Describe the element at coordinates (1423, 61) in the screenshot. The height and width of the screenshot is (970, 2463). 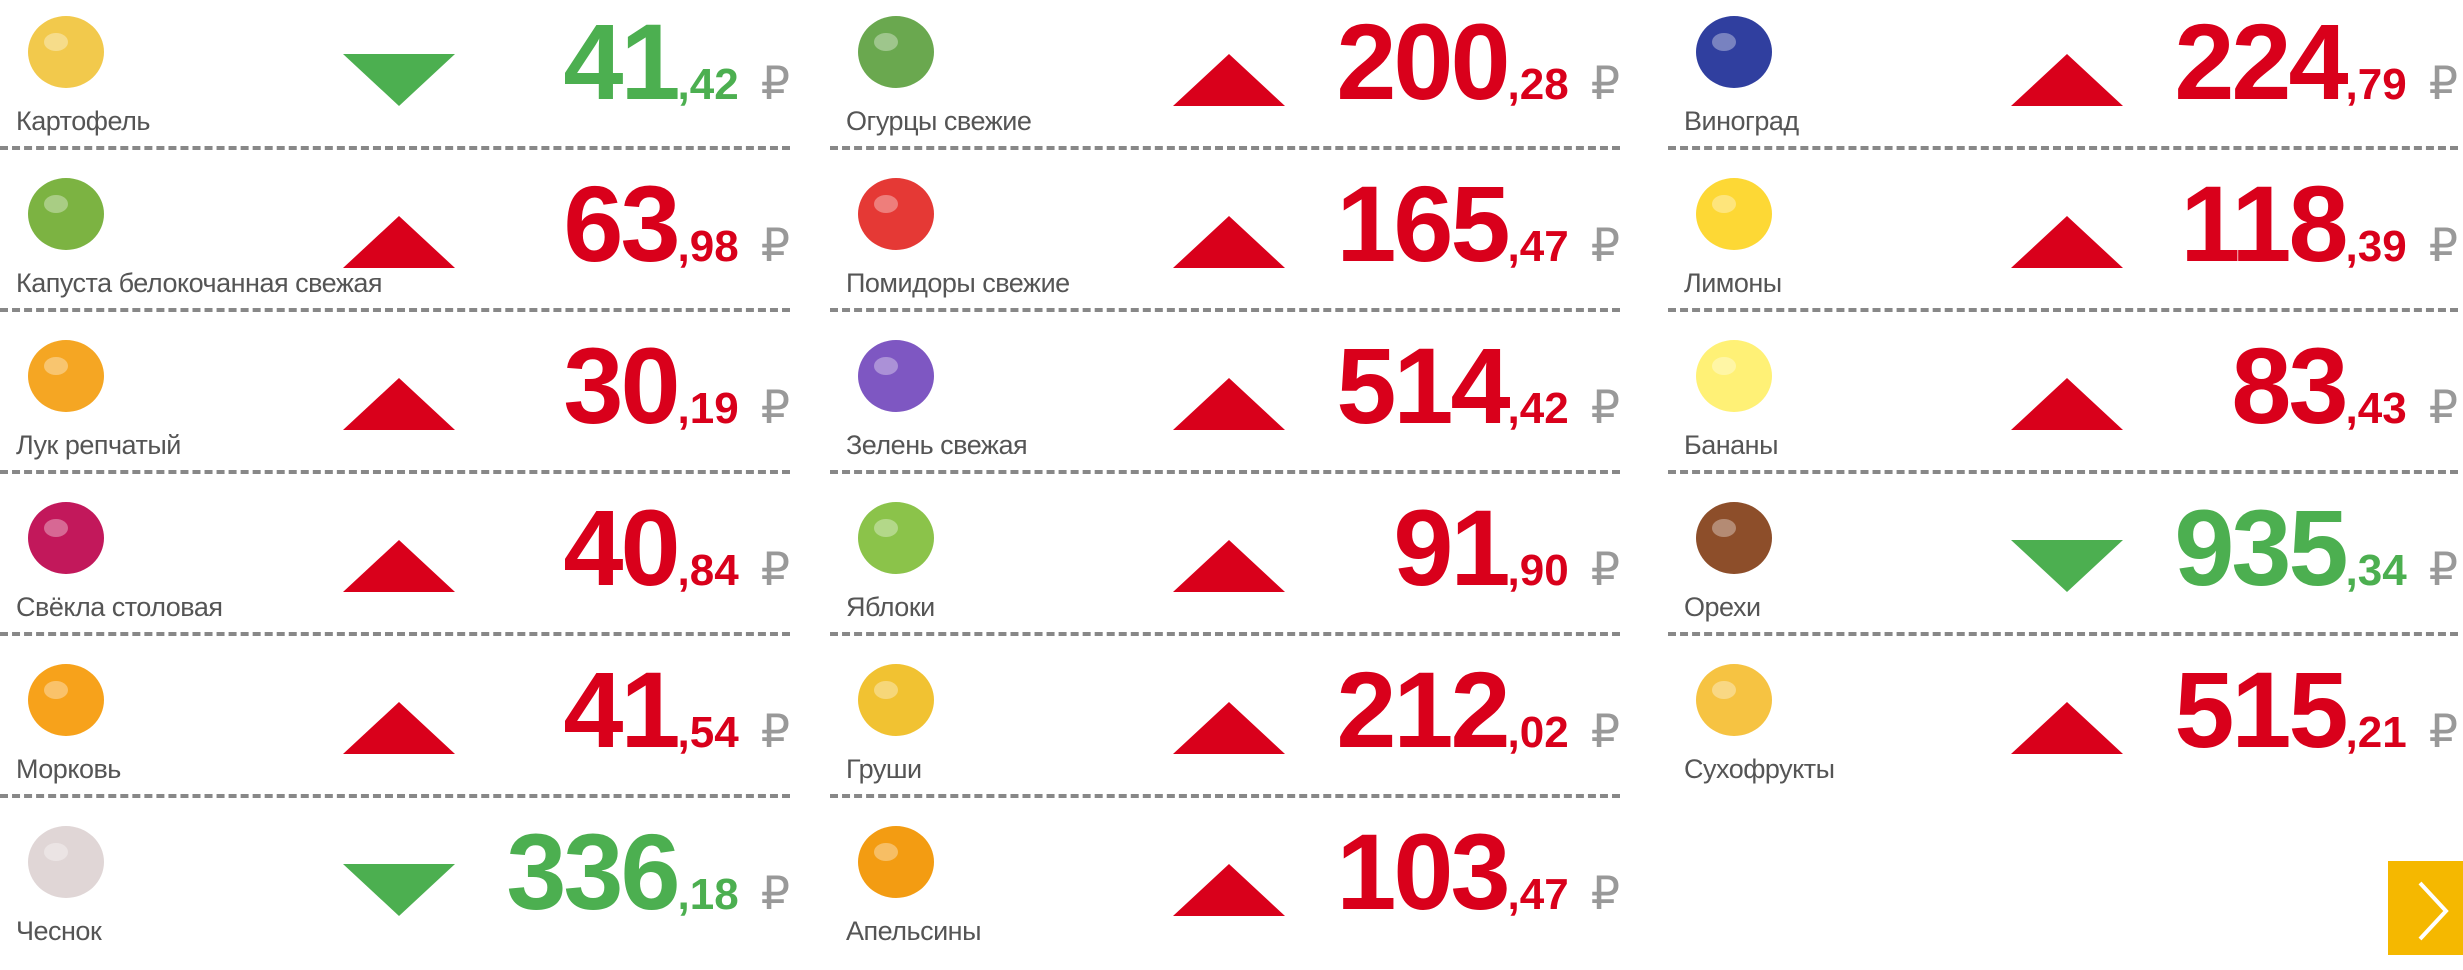
I see `price-integer: 200` at that location.